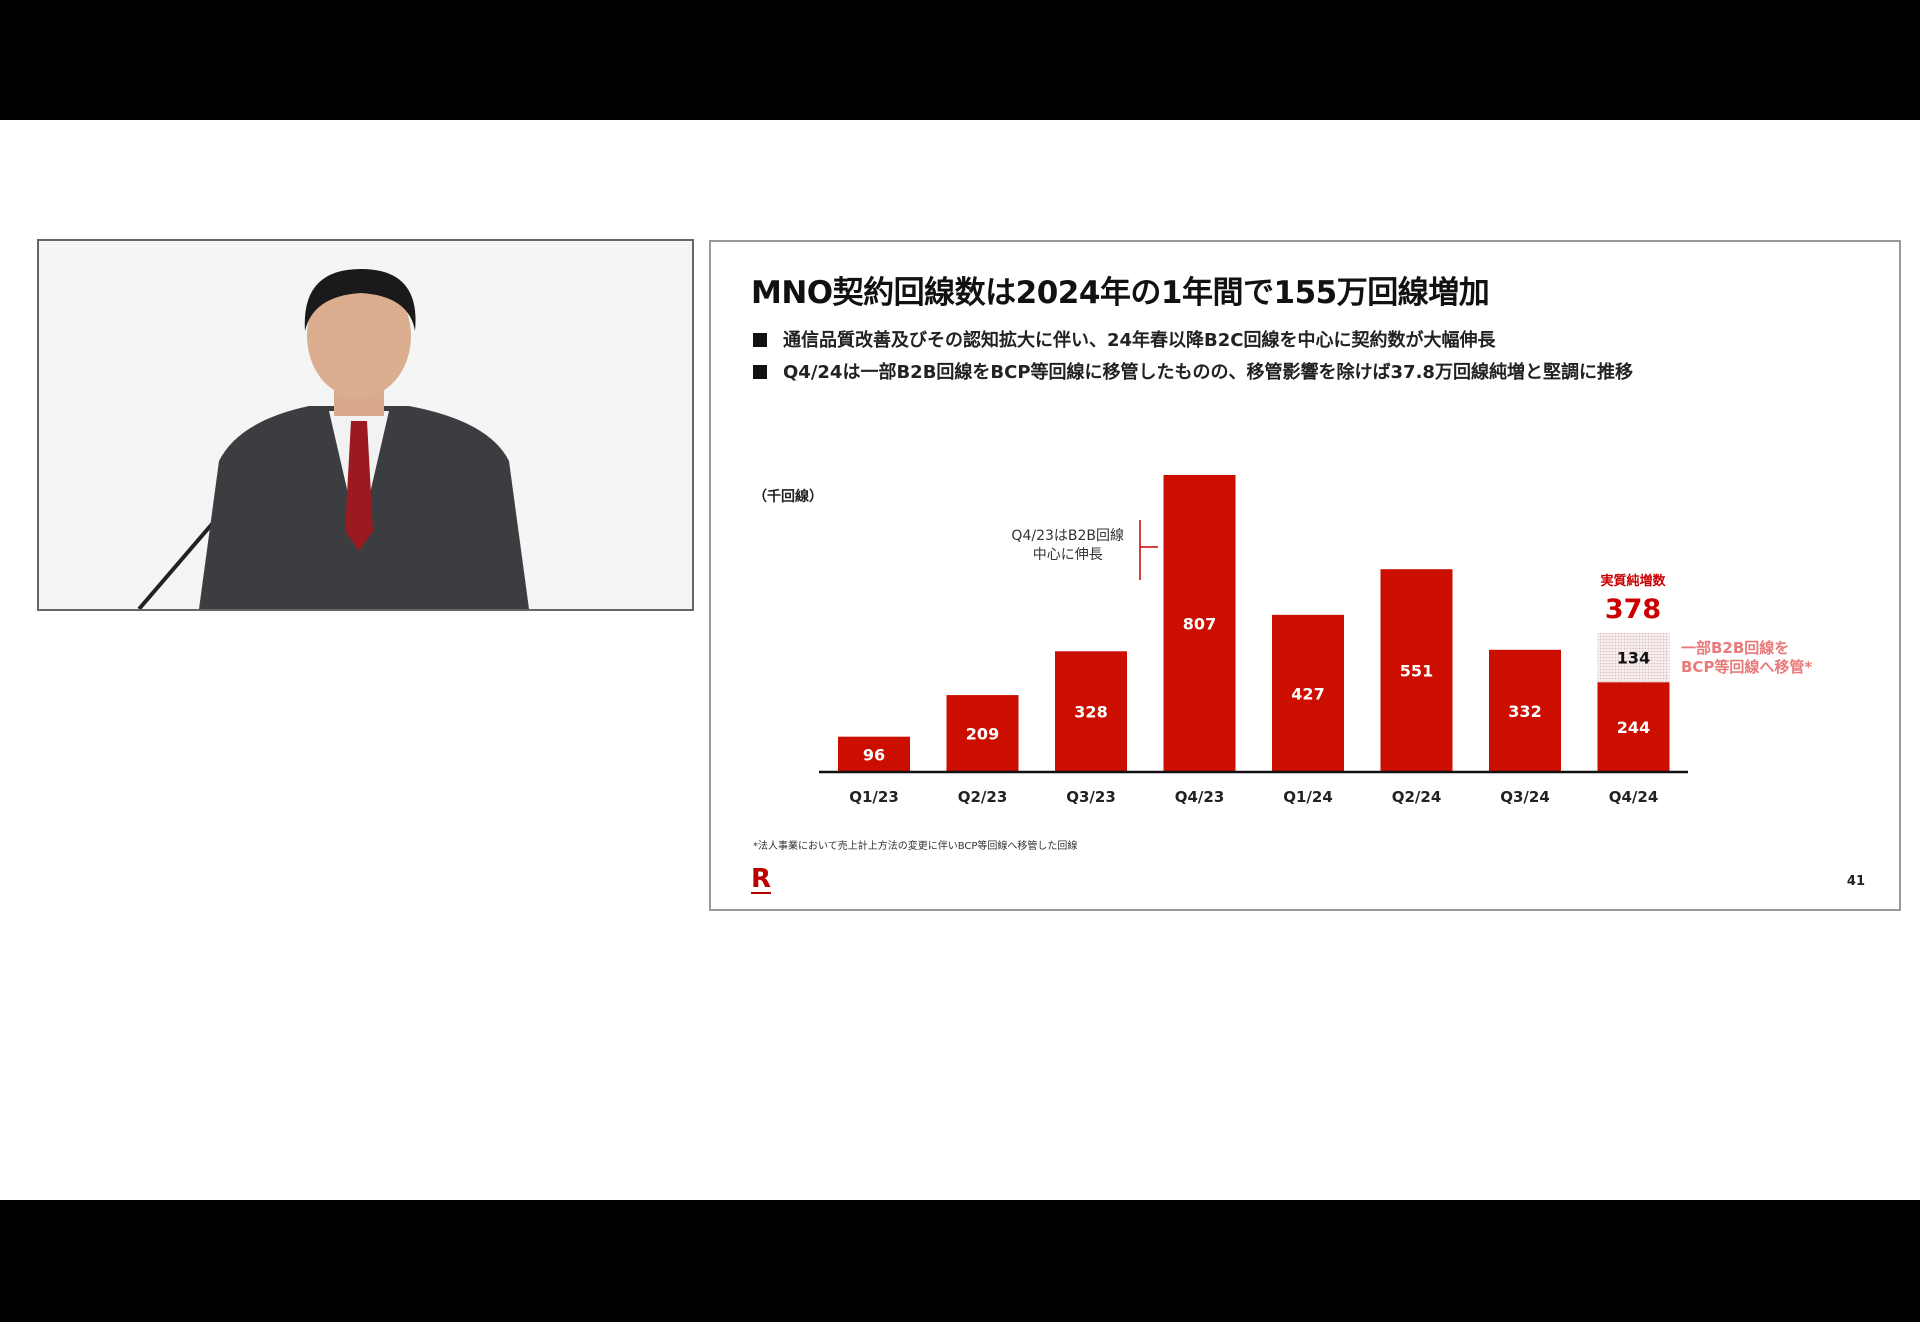  I want to click on bar-Q1/23, so click(874, 754).